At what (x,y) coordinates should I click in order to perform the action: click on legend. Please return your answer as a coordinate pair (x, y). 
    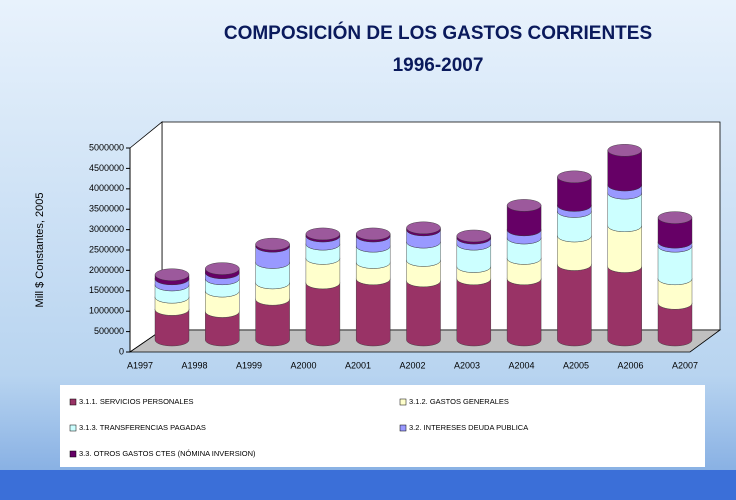
    Looking at the image, I should click on (382, 426).